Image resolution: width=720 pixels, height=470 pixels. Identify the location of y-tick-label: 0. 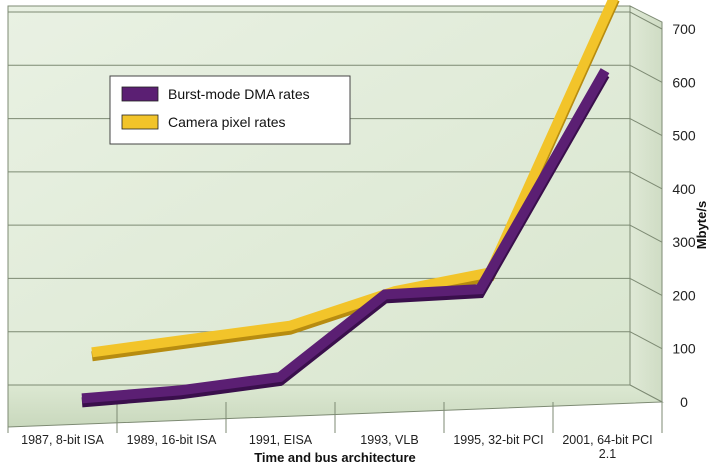
(684, 402).